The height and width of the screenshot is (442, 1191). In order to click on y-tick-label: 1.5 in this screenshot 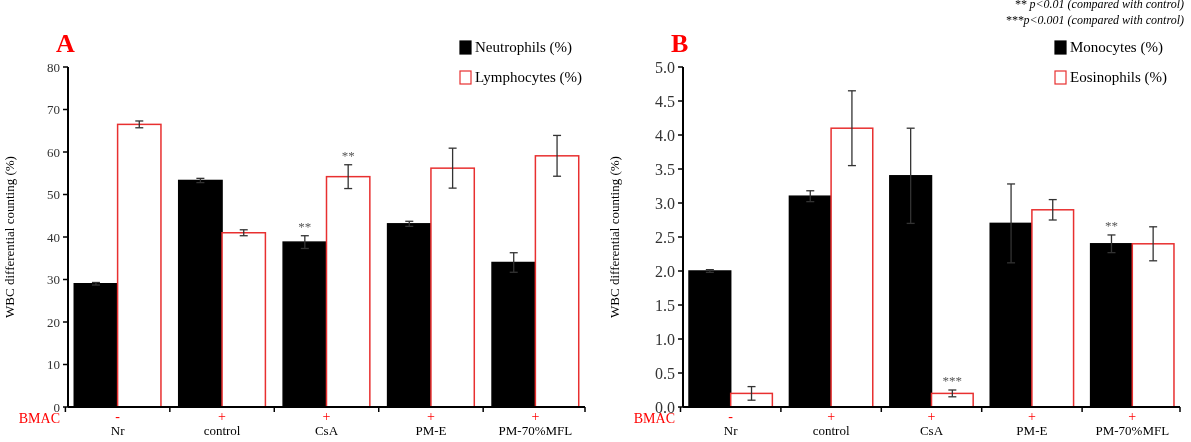, I will do `click(665, 305)`.